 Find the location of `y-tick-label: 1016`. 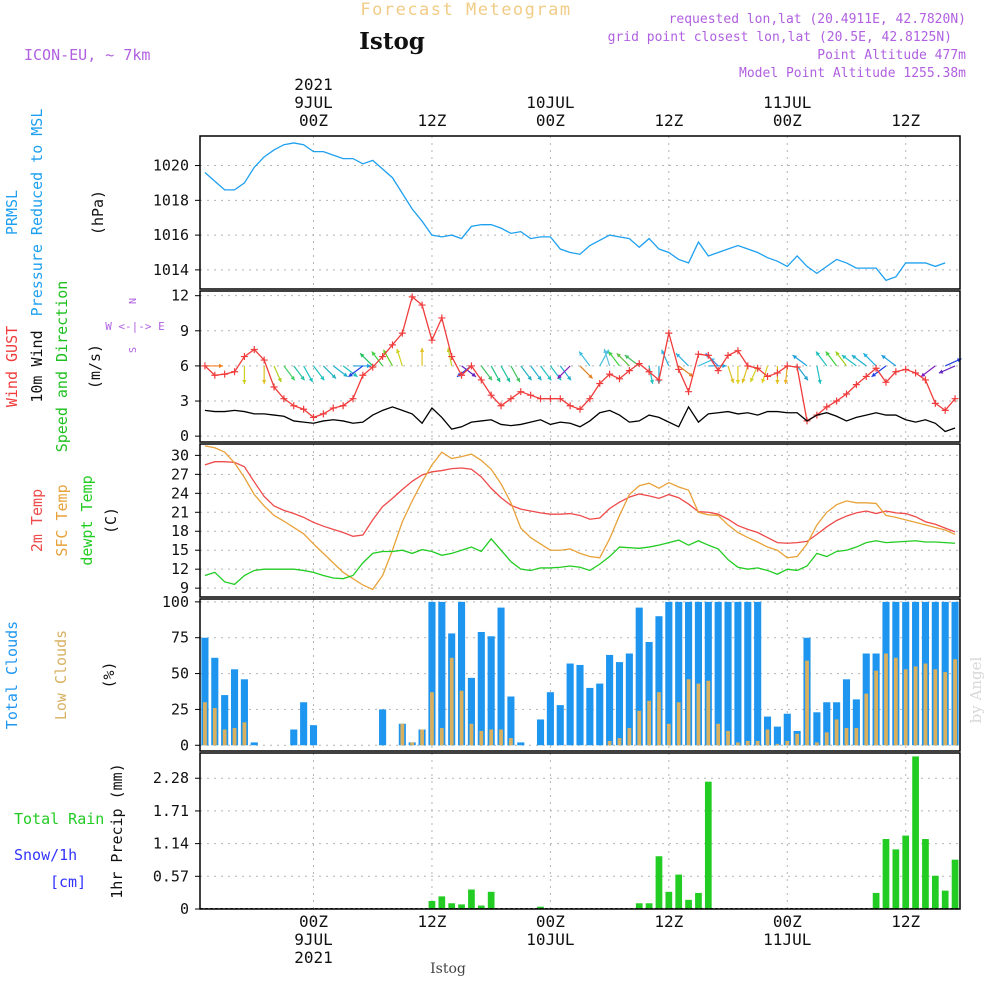

y-tick-label: 1016 is located at coordinates (171, 235).